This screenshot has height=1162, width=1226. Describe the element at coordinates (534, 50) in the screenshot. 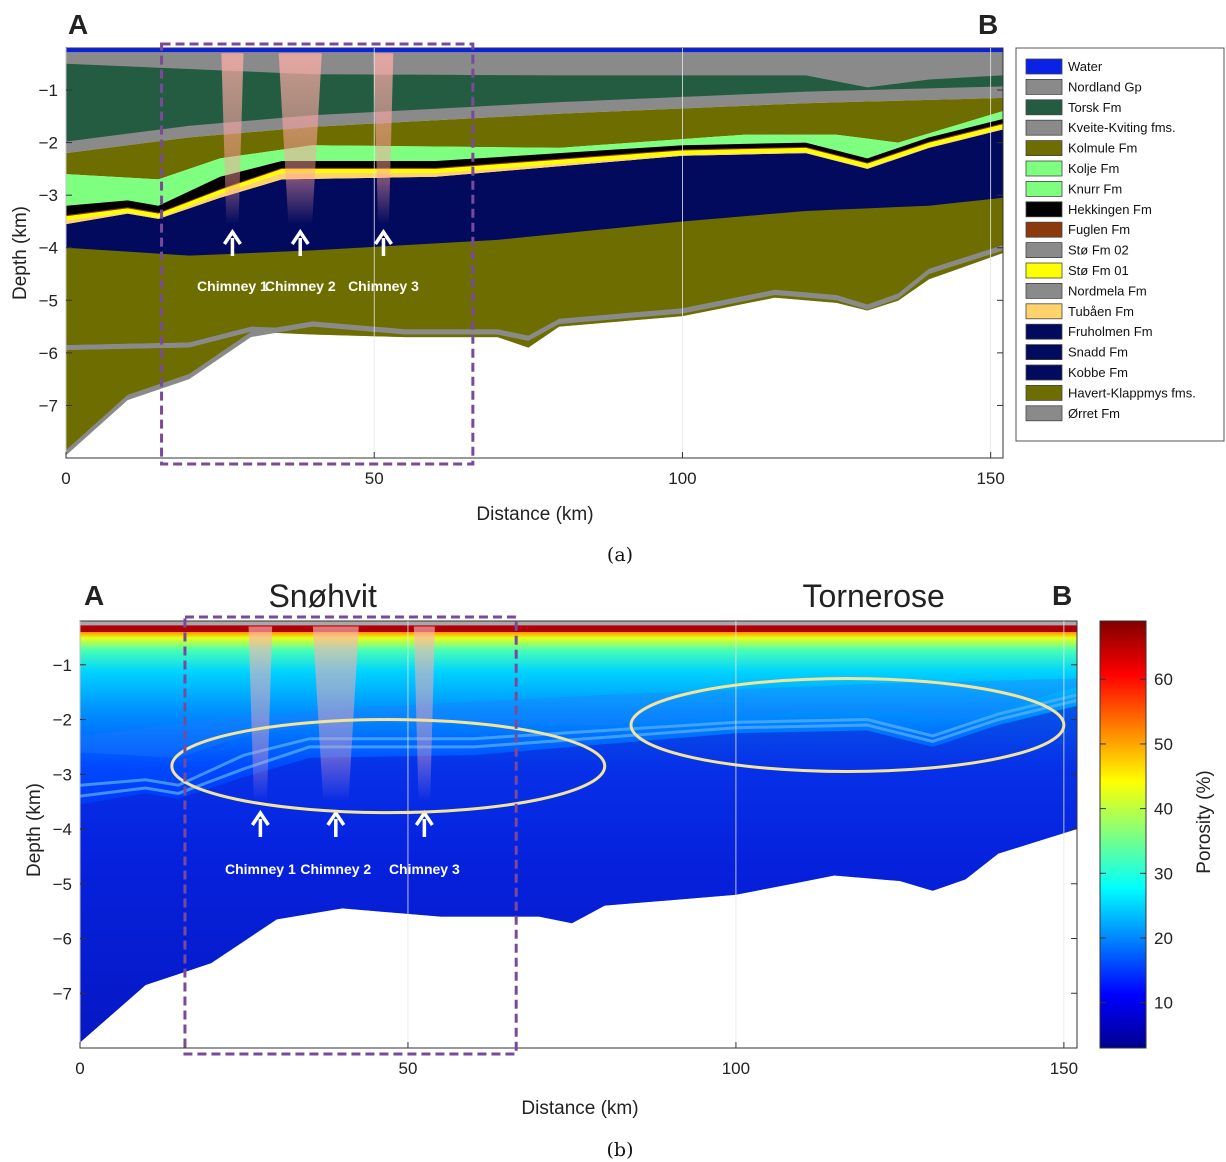

I see `water-layer` at that location.